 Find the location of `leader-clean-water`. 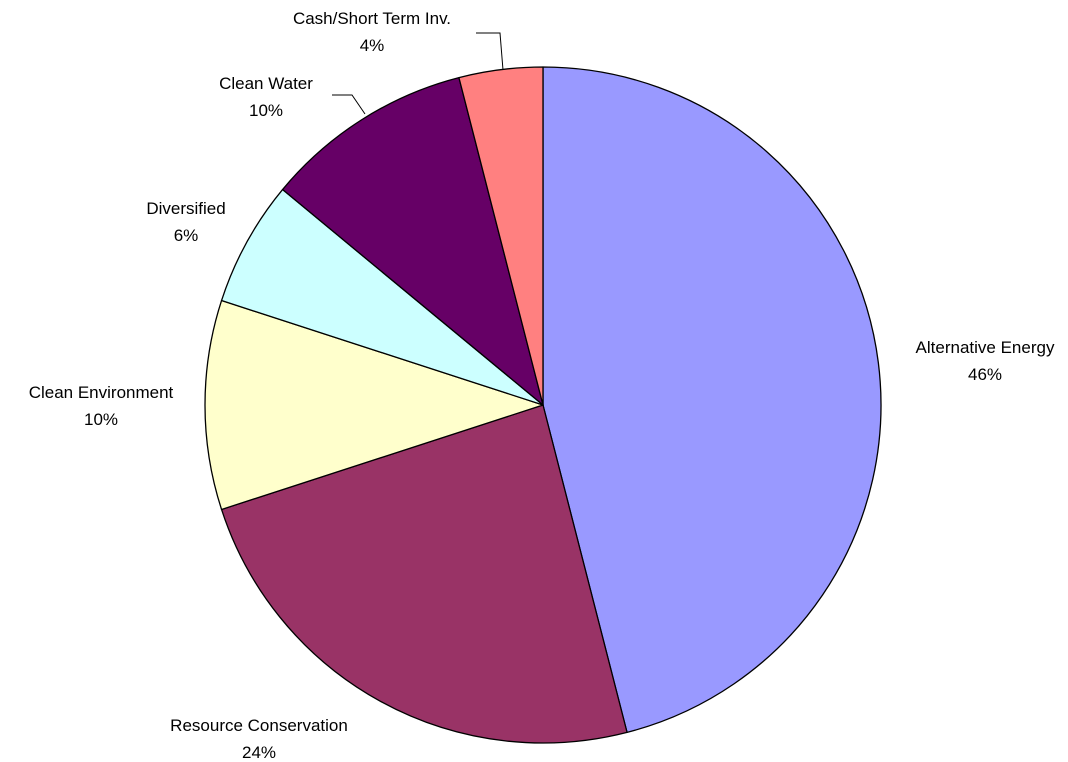

leader-clean-water is located at coordinates (349, 104).